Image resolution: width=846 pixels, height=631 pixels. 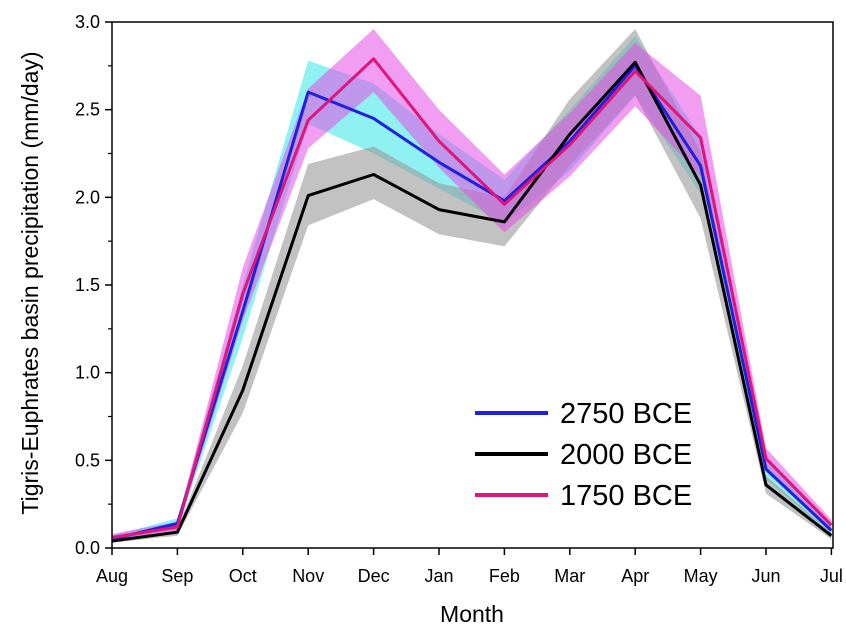 What do you see at coordinates (469, 576) in the screenshot?
I see `x-tick-labels: Aug Sep Oct Nov Dec Jan Feb Mar Apr May Jun Jul` at bounding box center [469, 576].